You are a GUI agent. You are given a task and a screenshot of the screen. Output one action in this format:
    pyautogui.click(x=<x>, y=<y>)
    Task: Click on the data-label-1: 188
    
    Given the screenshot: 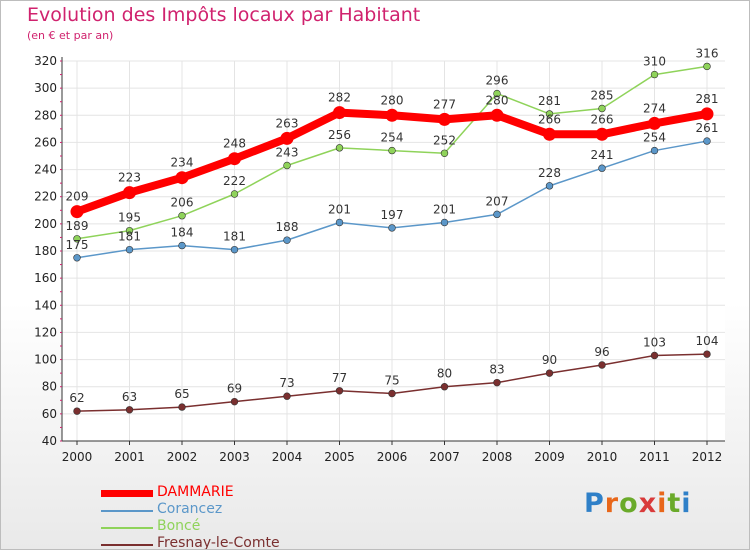 What is the action you would take?
    pyautogui.click(x=287, y=227)
    